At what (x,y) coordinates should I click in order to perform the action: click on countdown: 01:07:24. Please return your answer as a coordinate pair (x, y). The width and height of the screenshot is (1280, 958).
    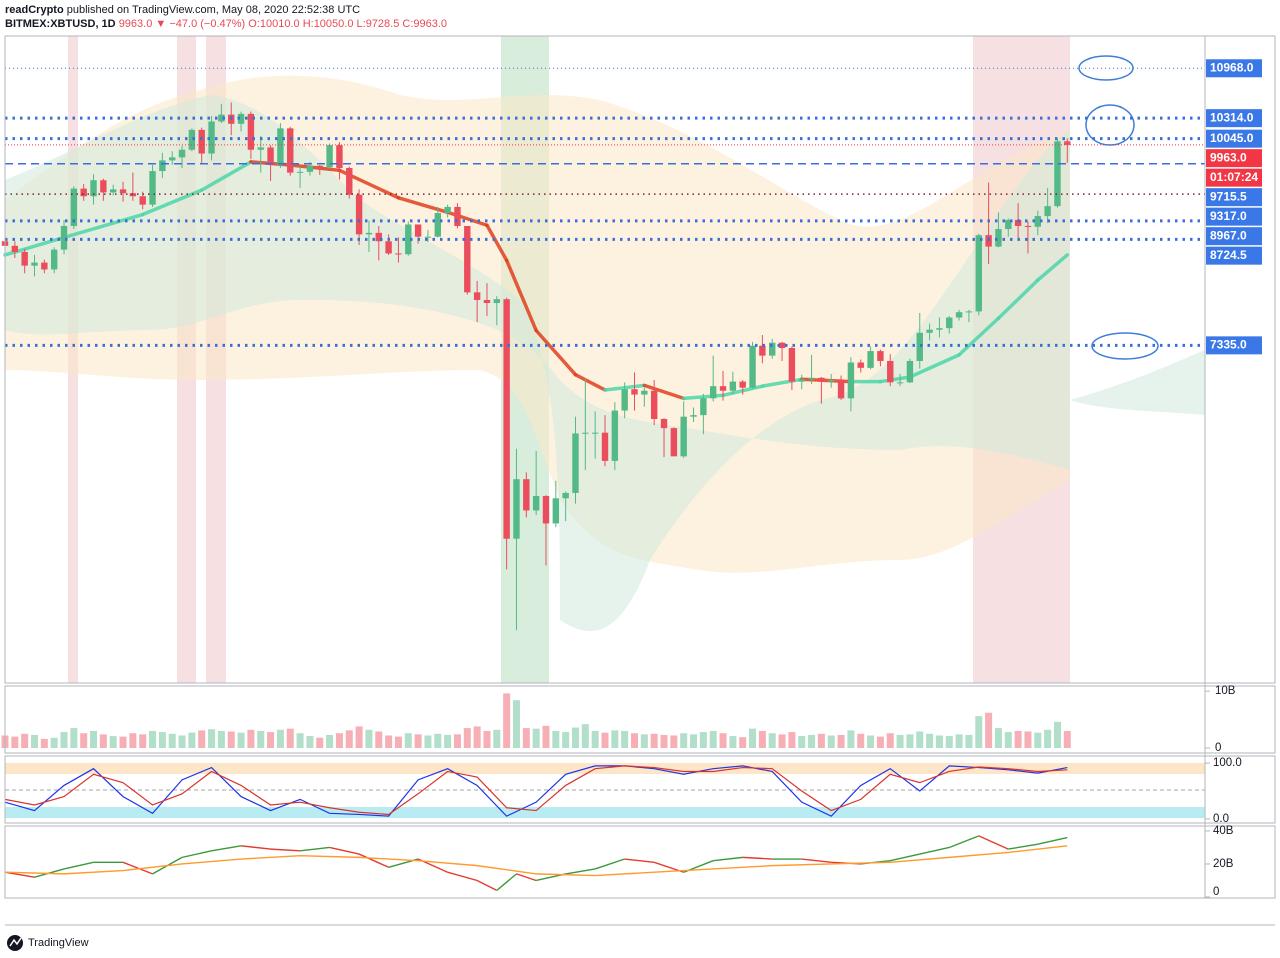
    Looking at the image, I should click on (1234, 177).